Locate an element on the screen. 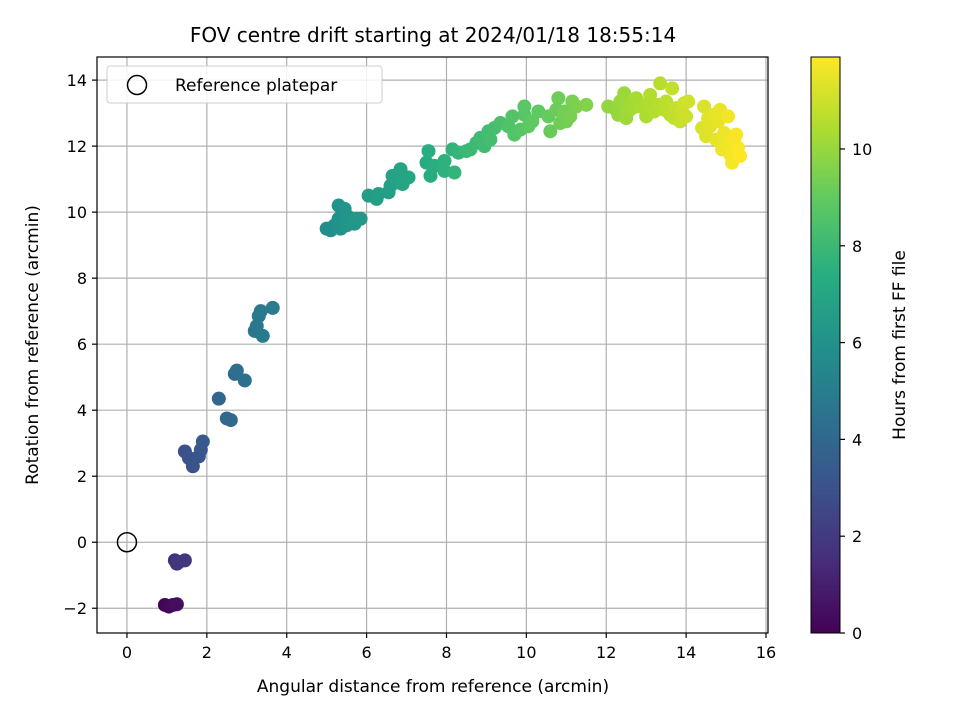 Image resolution: width=960 pixels, height=720 pixels. colorbar-tick-label: 10 is located at coordinates (862, 149).